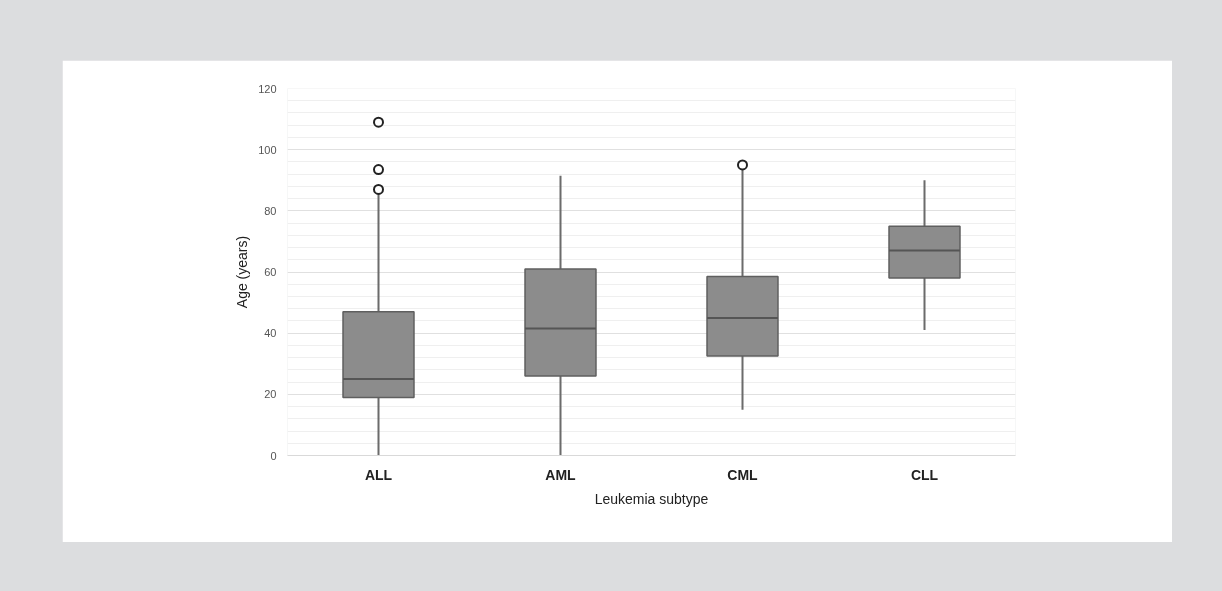 The height and width of the screenshot is (591, 1222). Describe the element at coordinates (242, 272) in the screenshot. I see `y-axis-title: Age (years)` at that location.